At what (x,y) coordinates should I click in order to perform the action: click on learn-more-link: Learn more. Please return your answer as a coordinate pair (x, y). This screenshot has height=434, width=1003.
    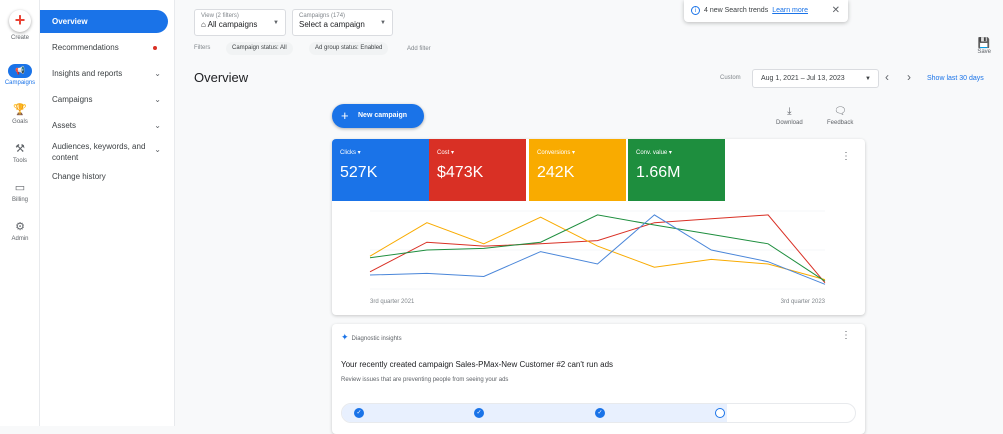
    Looking at the image, I should click on (790, 10).